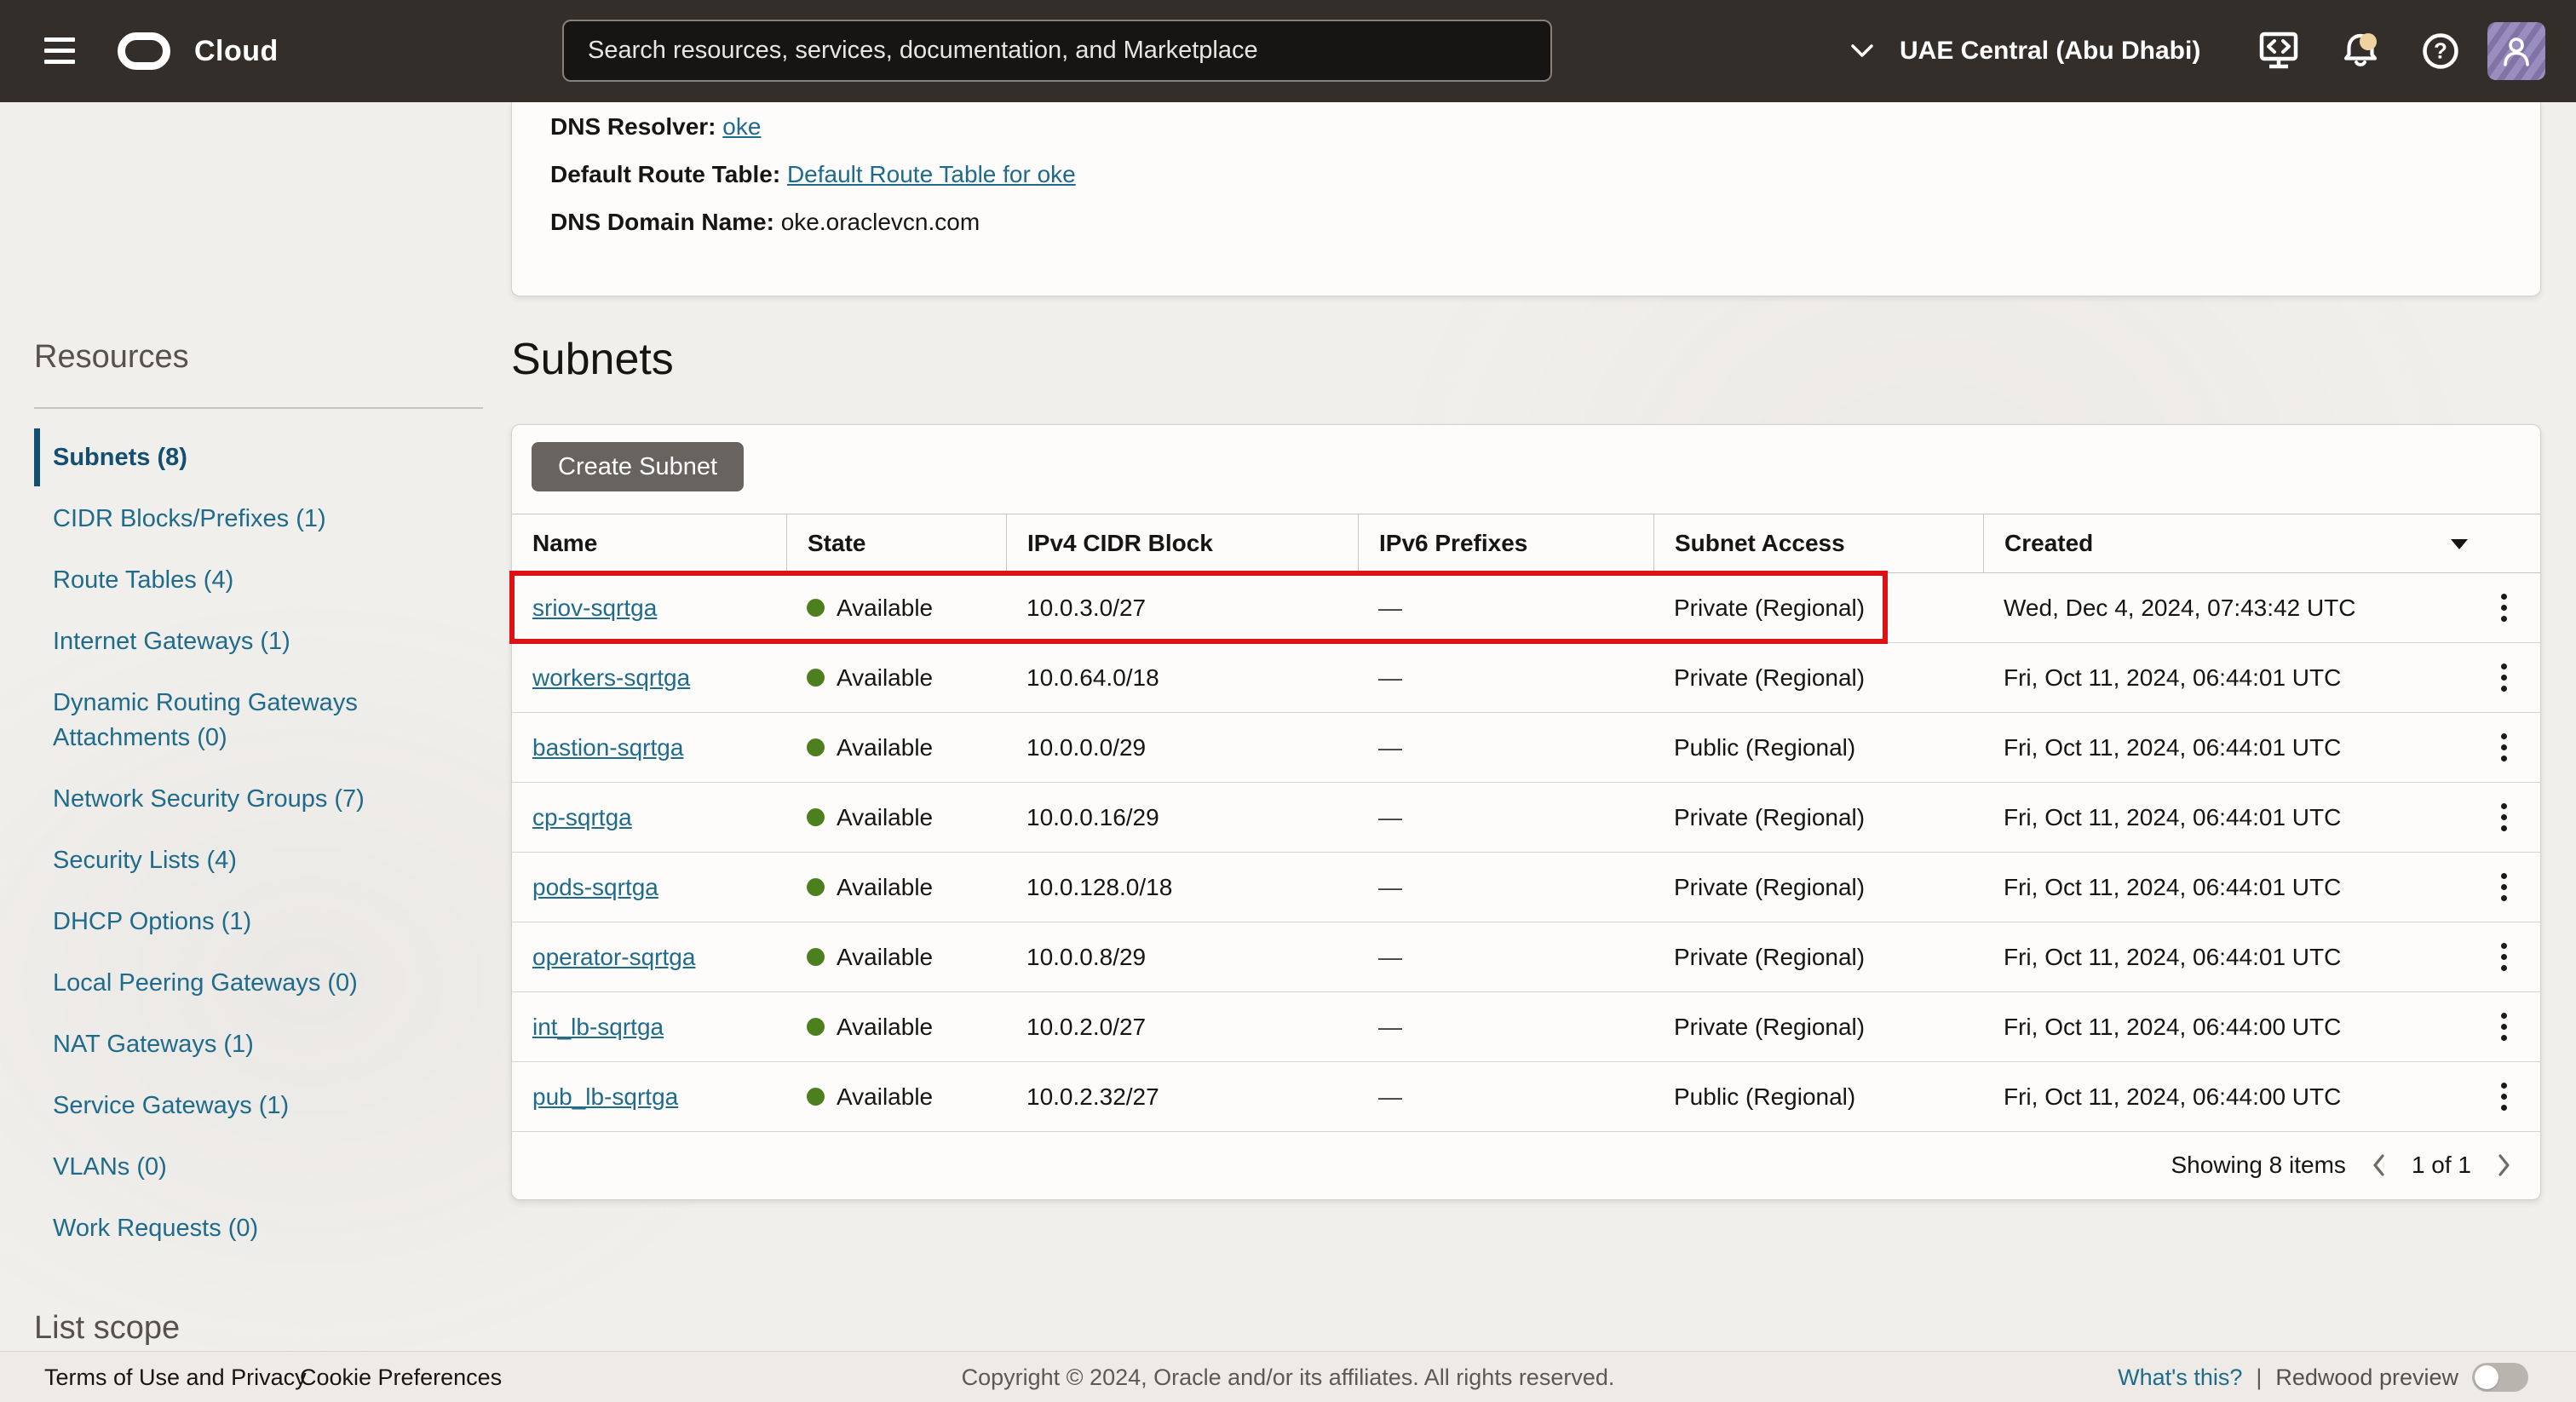  What do you see at coordinates (144, 51) in the screenshot?
I see `oracle-logo` at bounding box center [144, 51].